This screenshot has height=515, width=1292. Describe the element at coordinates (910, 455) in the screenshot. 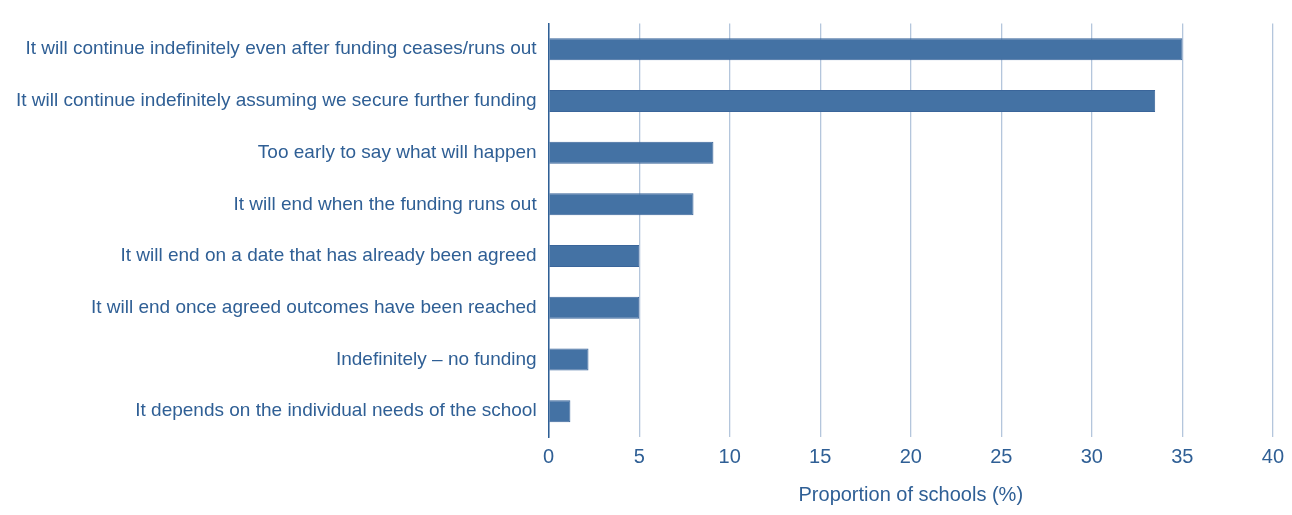

I see `x-tick-label: 20` at that location.